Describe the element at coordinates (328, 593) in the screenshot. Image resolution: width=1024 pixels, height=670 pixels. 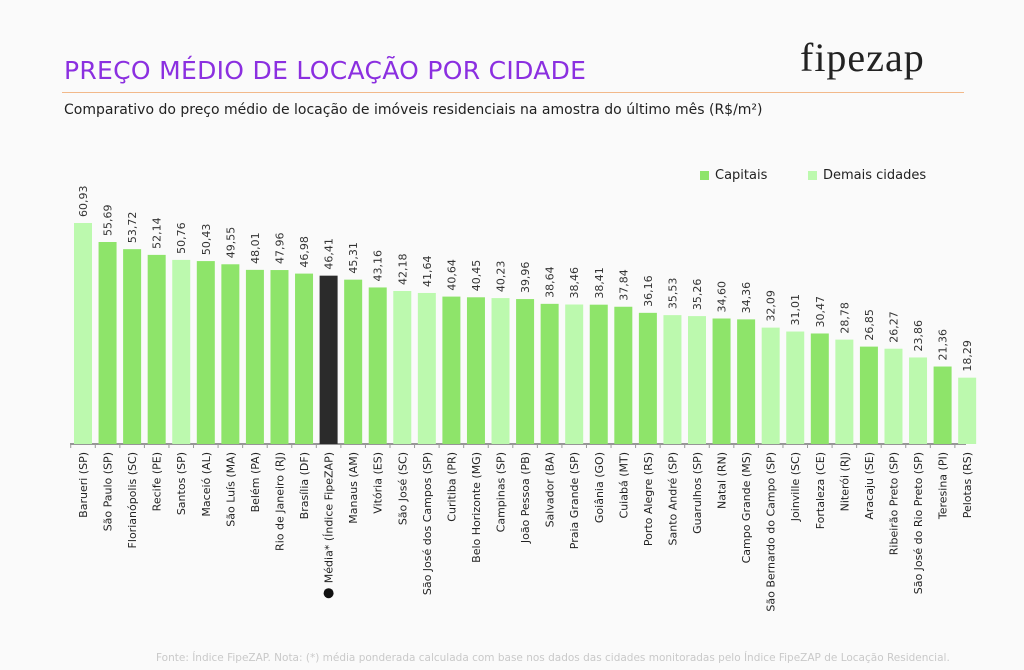
I see `average-marker-icon` at that location.